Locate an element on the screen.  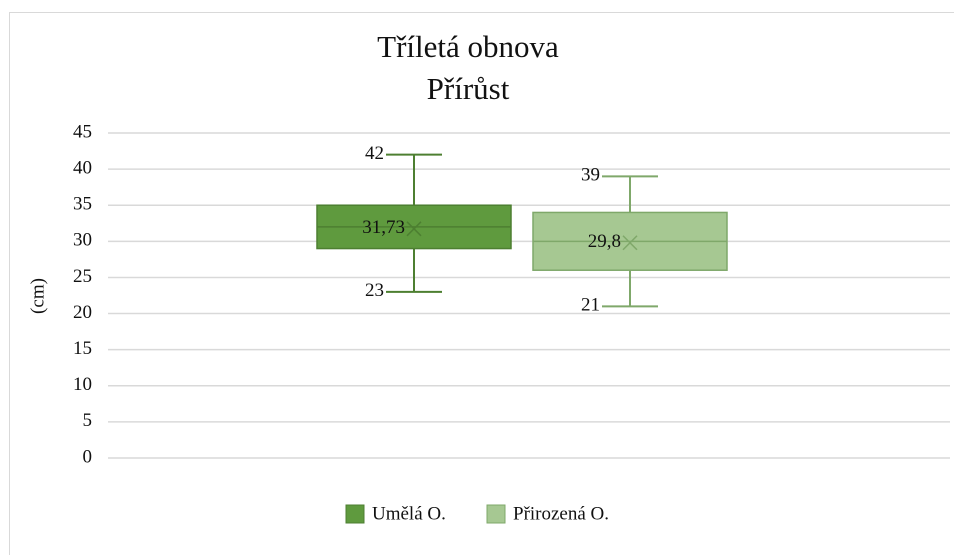
y-tick-label: 40 is located at coordinates (82, 167).